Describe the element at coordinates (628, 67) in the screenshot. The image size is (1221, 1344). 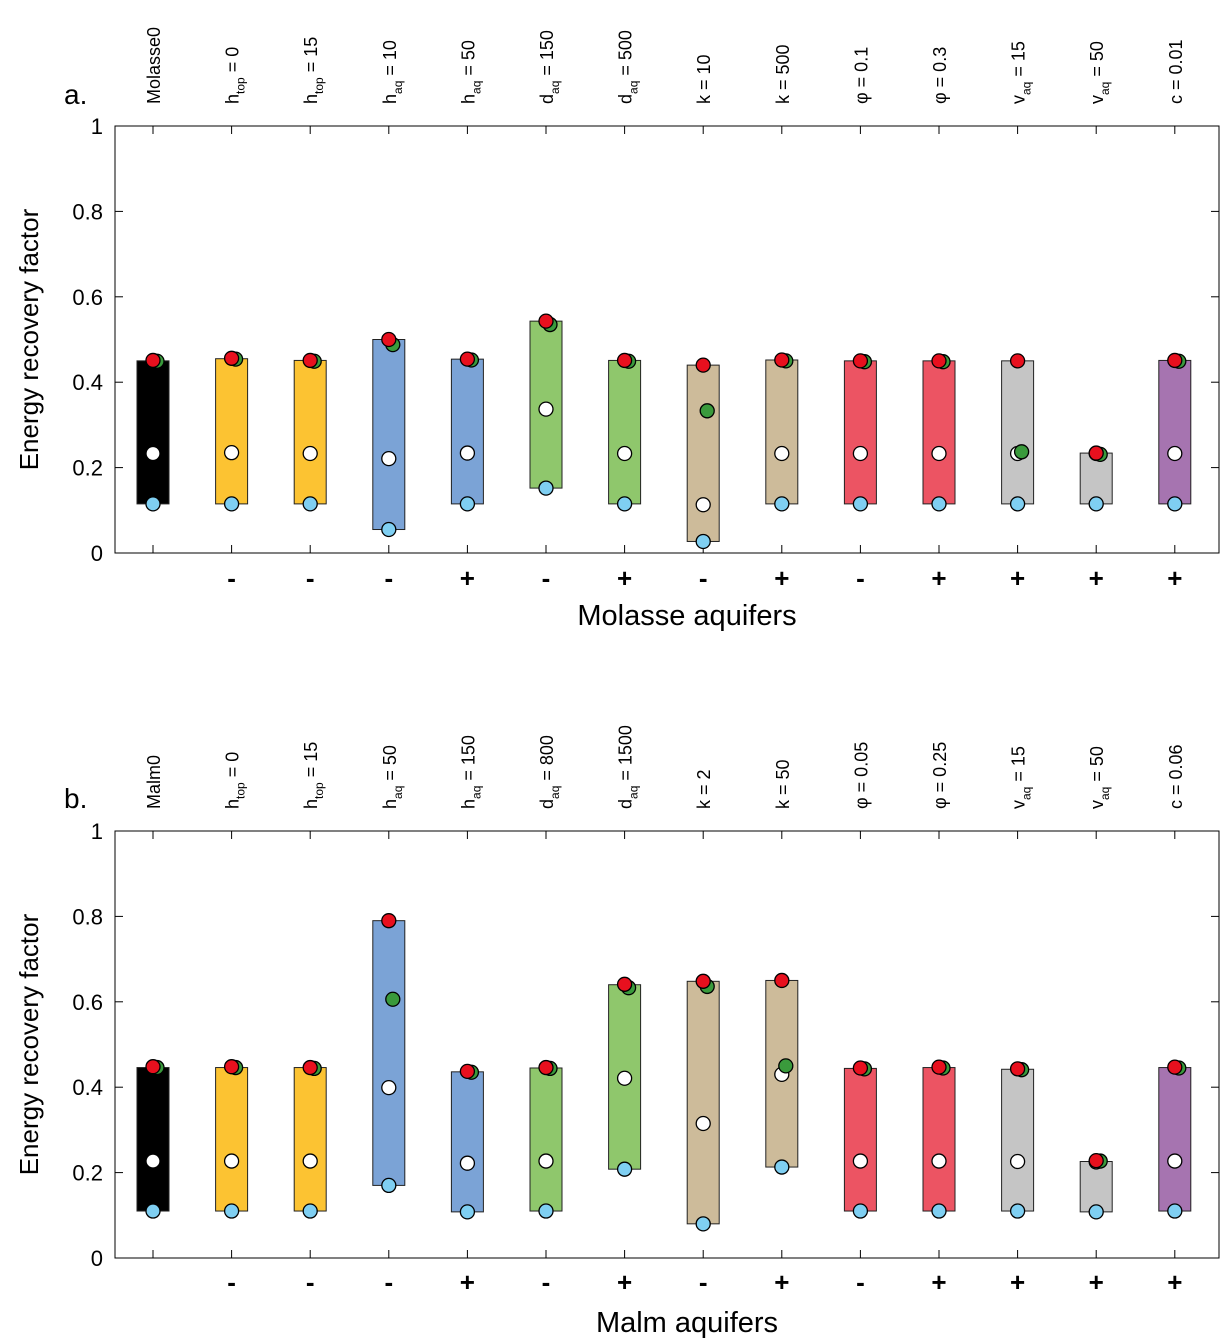
I see `category-label: daq = 500` at that location.